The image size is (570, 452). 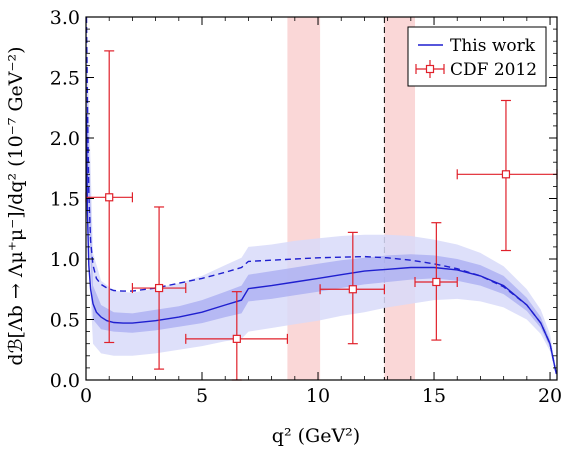 I want to click on y-axis-label: dℬ[Λb → Λμ⁺μ⁻]/dq² (10⁻⁷ GeV⁻²), so click(x=16, y=205).